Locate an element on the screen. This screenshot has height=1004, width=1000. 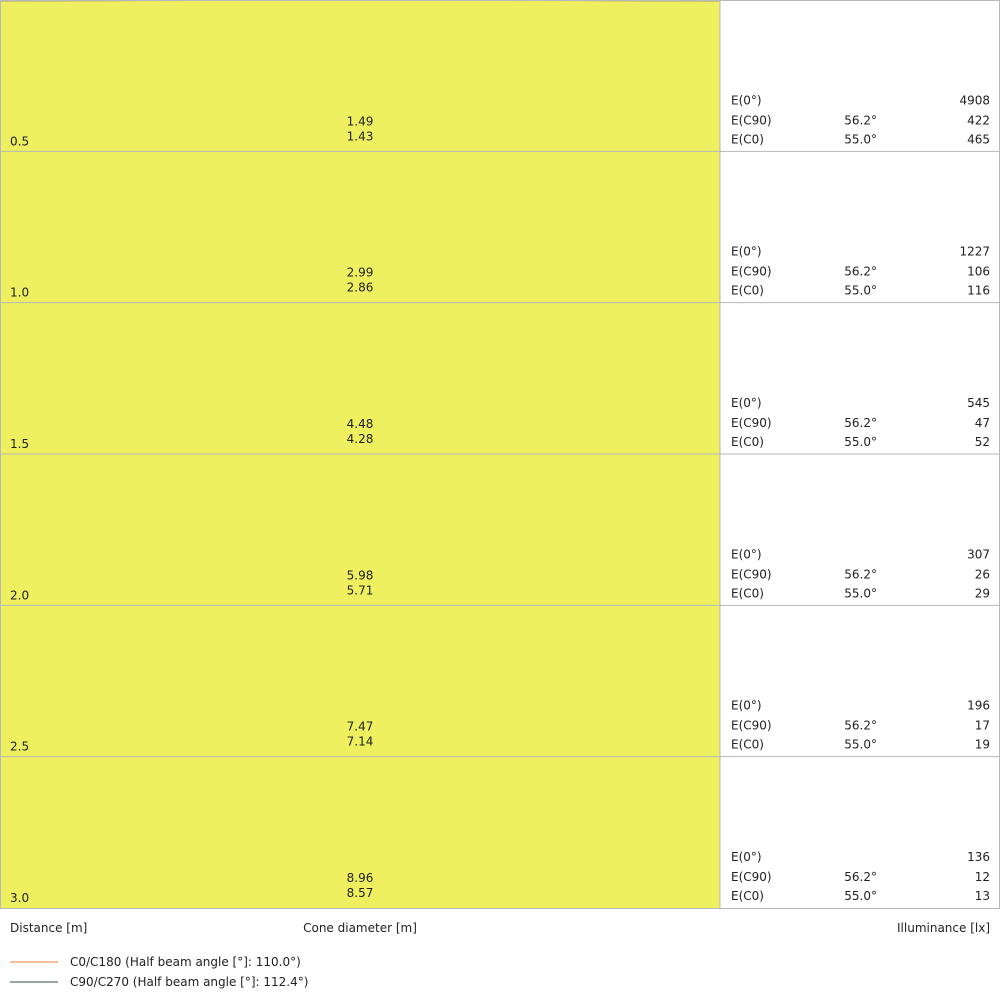
ec0-value: 19 is located at coordinates (982, 745).